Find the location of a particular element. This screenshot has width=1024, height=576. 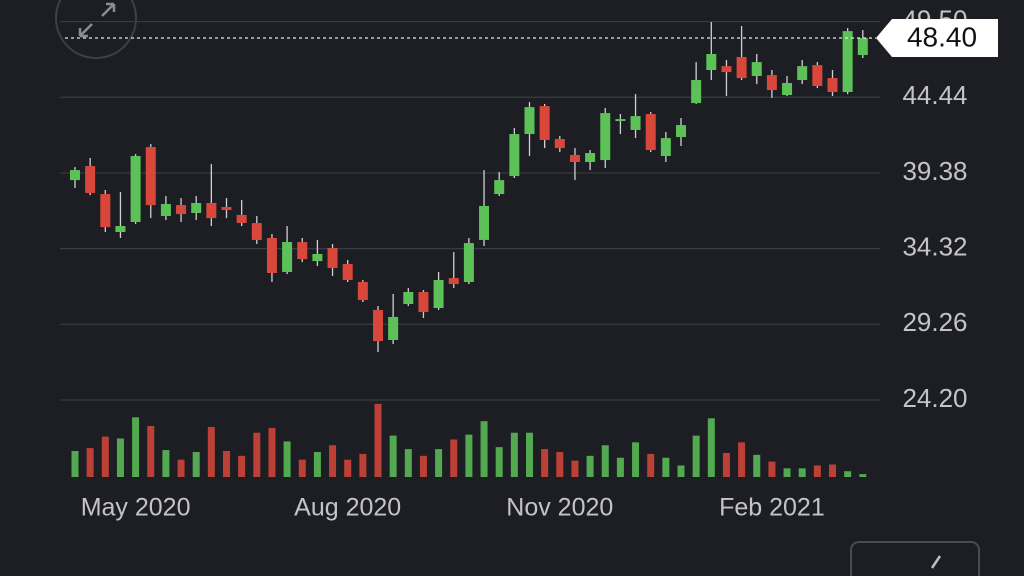

y-tick-label: 29.26 is located at coordinates (934, 322).